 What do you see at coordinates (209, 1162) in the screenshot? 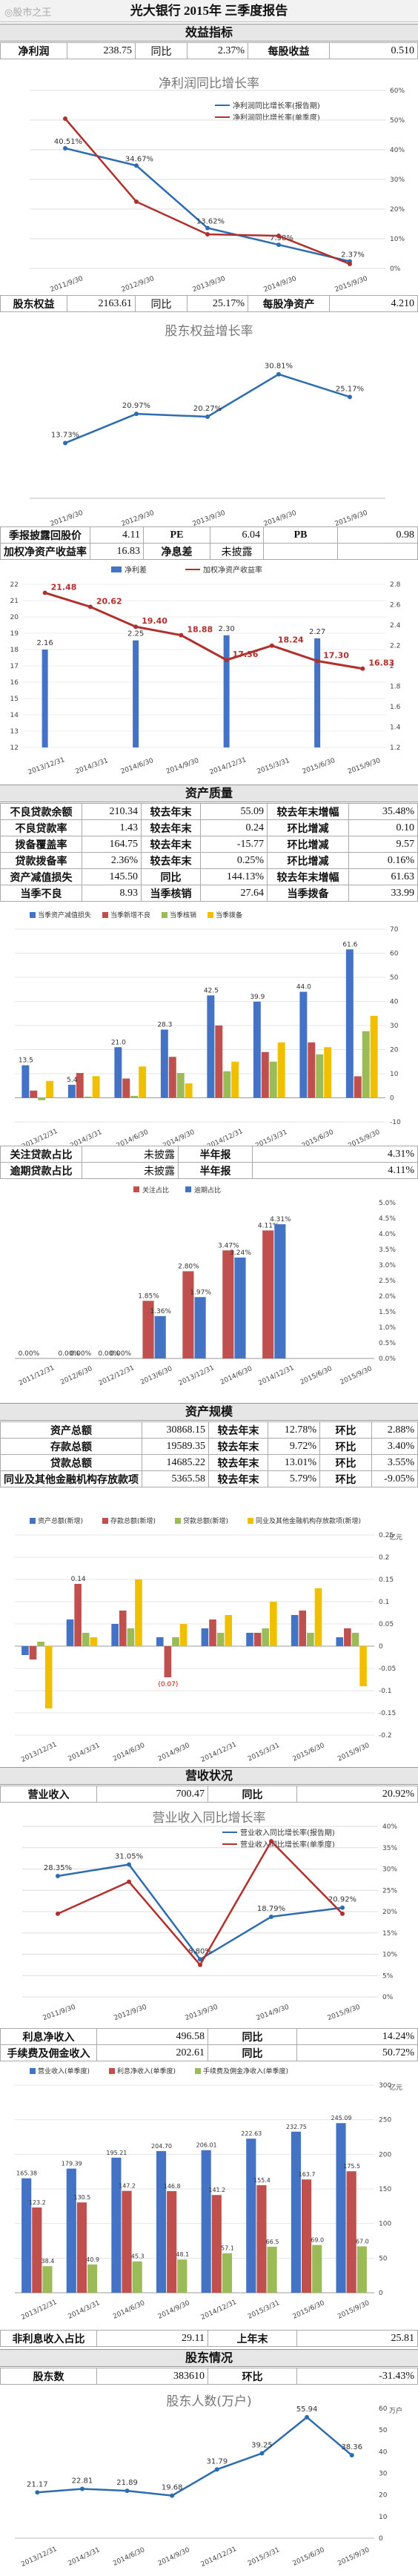
I see `table-loan-ratio: 关注贷款占比 未披露 半年报 4.31% 逾期贷款占比 未披露 半年报 4.11%` at bounding box center [209, 1162].